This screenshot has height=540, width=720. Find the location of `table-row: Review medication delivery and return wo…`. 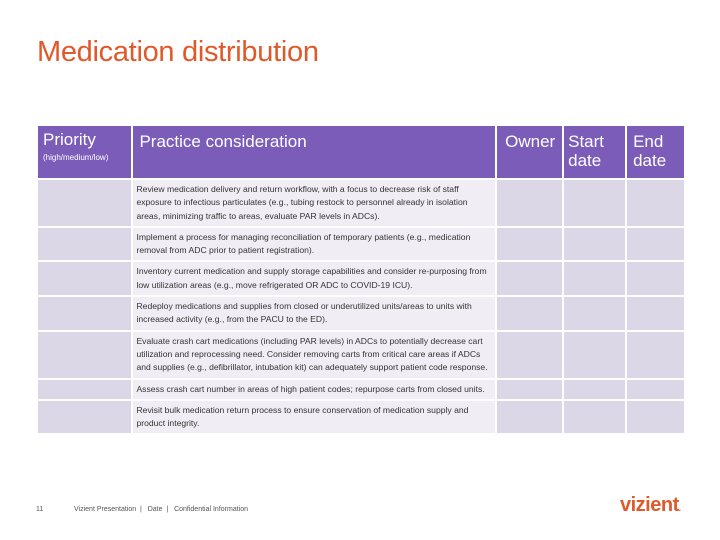

table-row: Review medication delivery and return wo… is located at coordinates (361, 203).